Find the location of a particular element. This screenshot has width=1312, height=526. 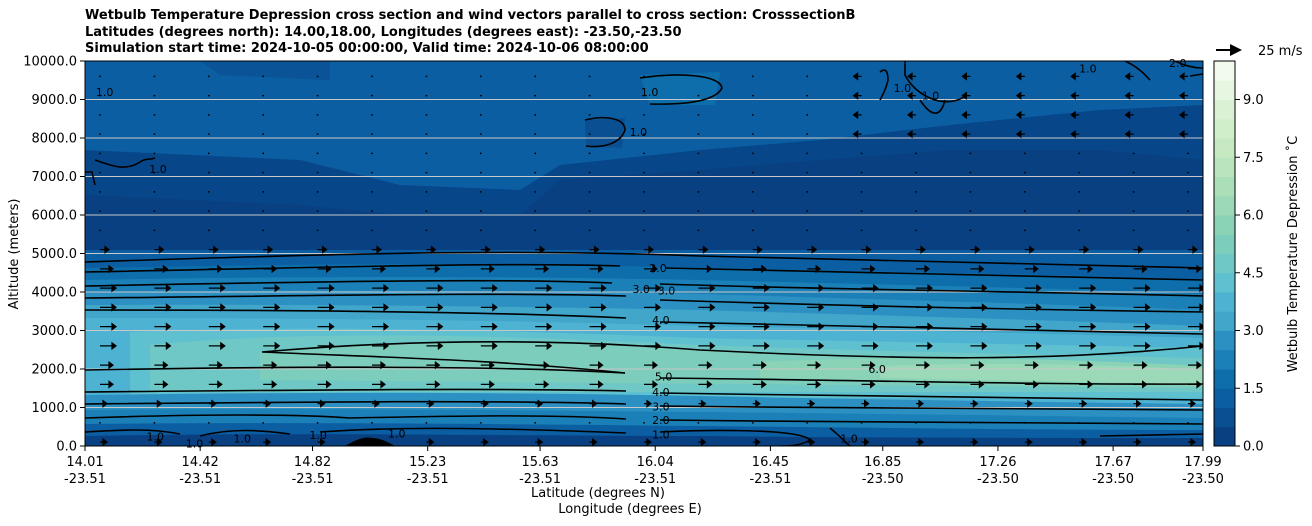

y-tick-label: 2000.0 is located at coordinates (55, 370).